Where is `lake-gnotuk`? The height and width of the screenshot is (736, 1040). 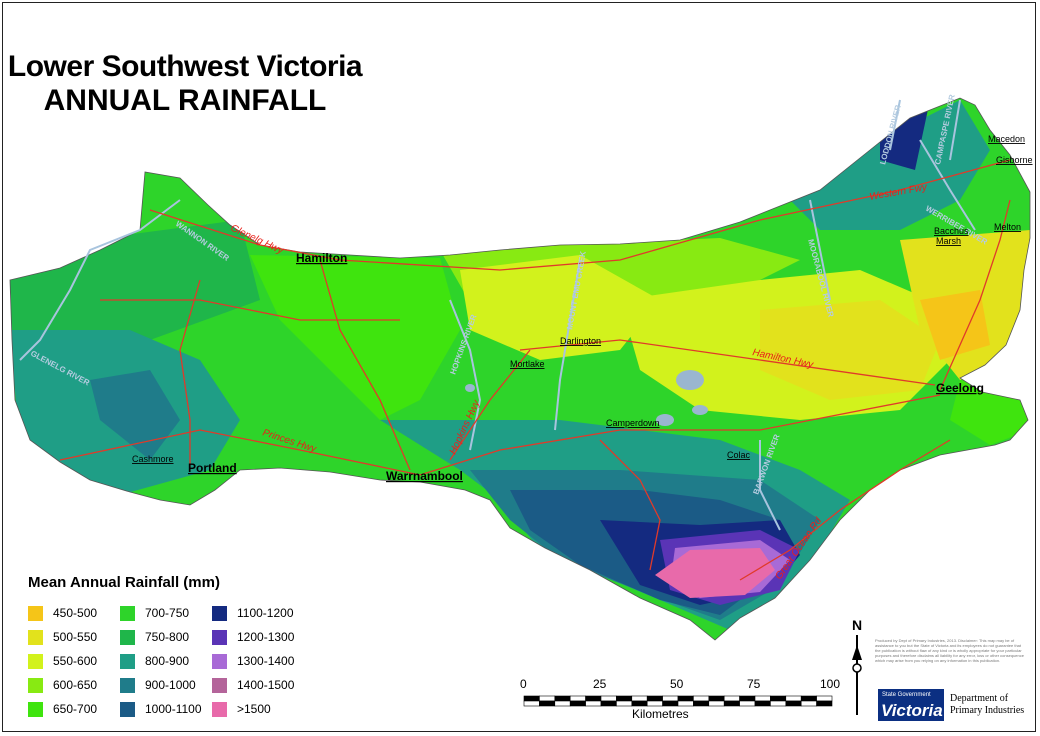 lake-gnotuk is located at coordinates (700, 410).